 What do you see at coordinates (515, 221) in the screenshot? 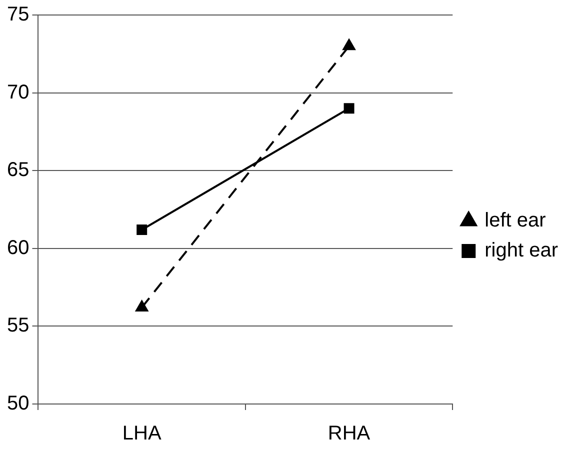
I see `legend-label: left ear` at bounding box center [515, 221].